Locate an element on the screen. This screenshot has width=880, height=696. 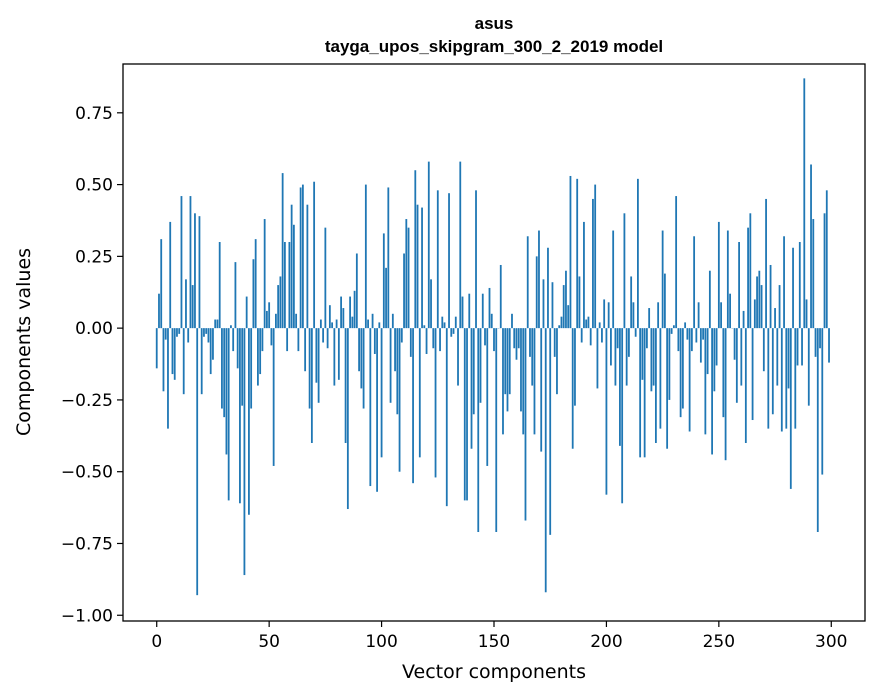
y-tick-label: 0.00 is located at coordinates (94, 329).